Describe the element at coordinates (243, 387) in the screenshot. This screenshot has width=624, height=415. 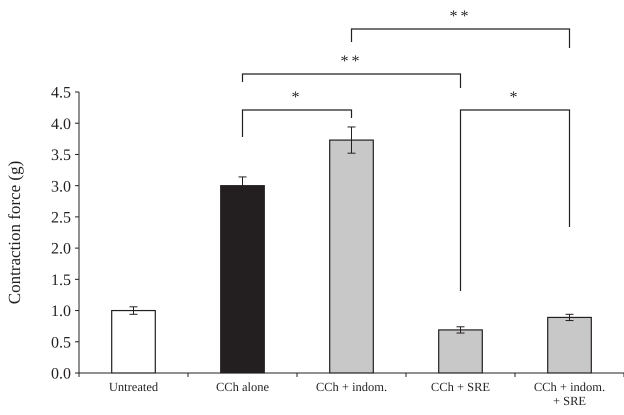
I see `x-tick-label: CCh alone` at that location.